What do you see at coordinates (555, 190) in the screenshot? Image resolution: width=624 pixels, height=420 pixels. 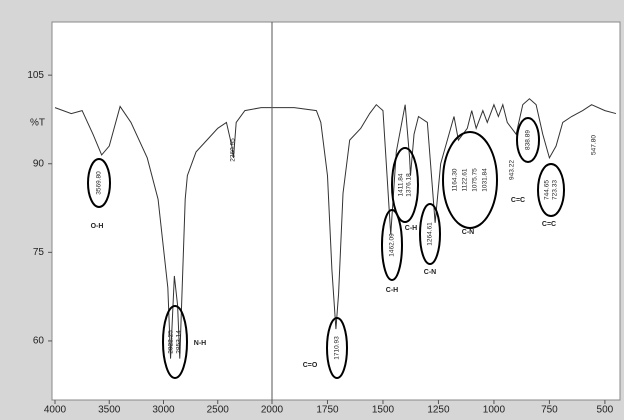 I see `peak-label: 723.33` at bounding box center [555, 190].